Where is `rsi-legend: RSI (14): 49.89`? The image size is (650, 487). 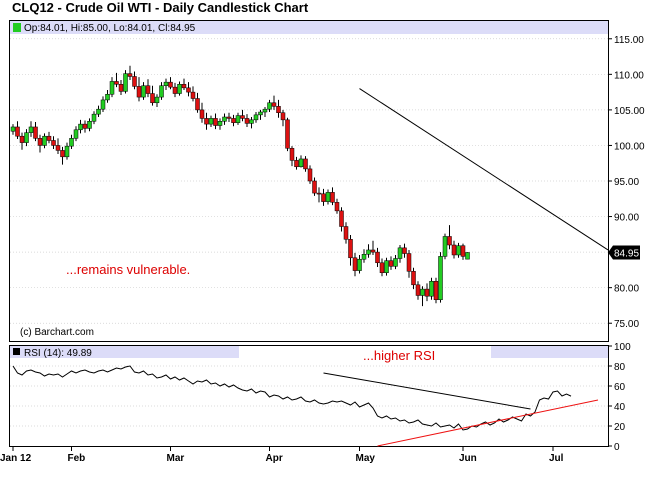 rsi-legend: RSI (14): 49.89 is located at coordinates (58, 353).